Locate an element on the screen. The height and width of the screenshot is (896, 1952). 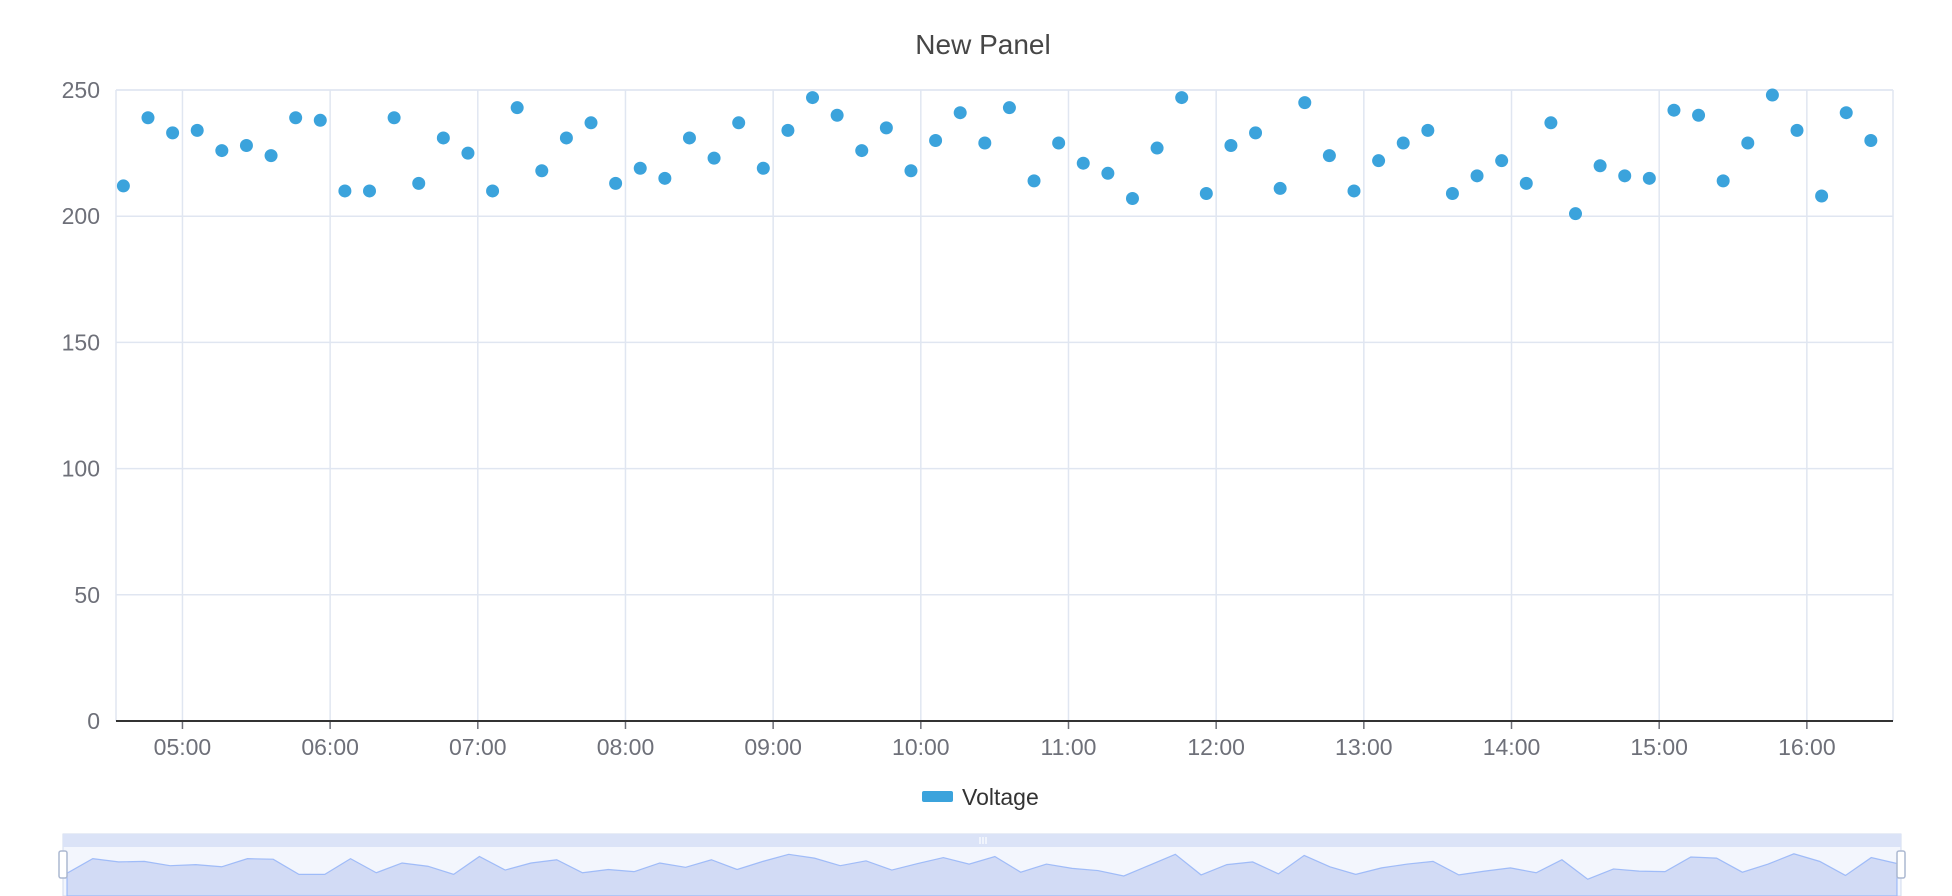
x-tick-label: 13:00 is located at coordinates (1364, 747).